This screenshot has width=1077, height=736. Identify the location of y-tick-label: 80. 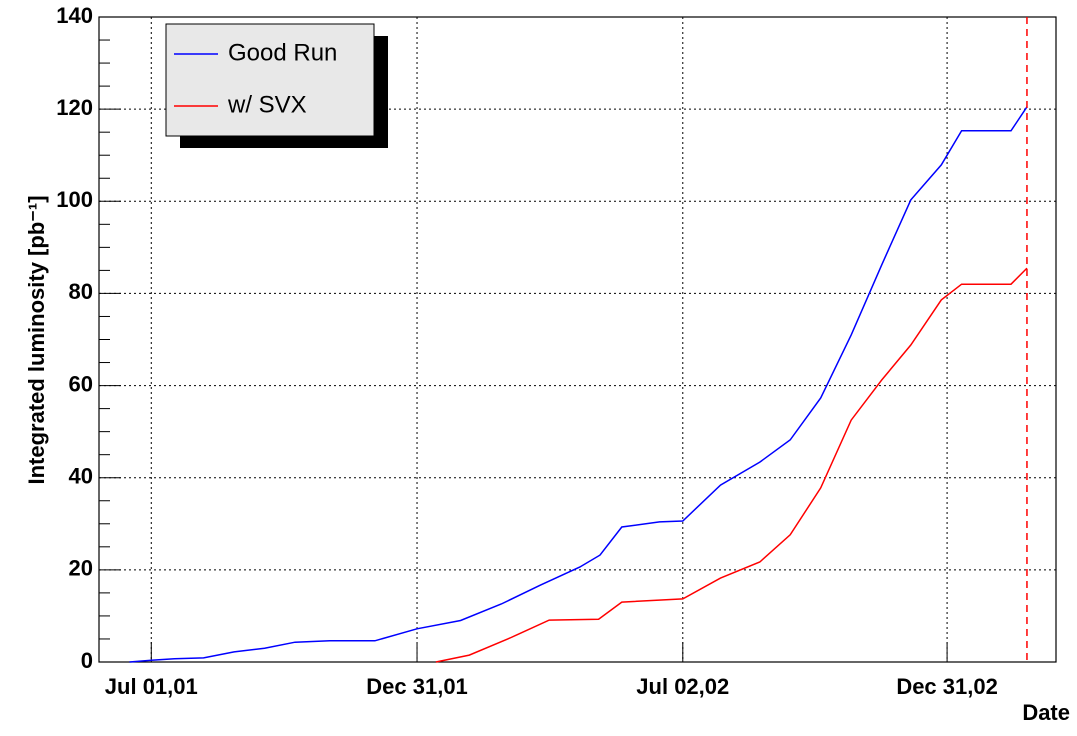
(81, 291).